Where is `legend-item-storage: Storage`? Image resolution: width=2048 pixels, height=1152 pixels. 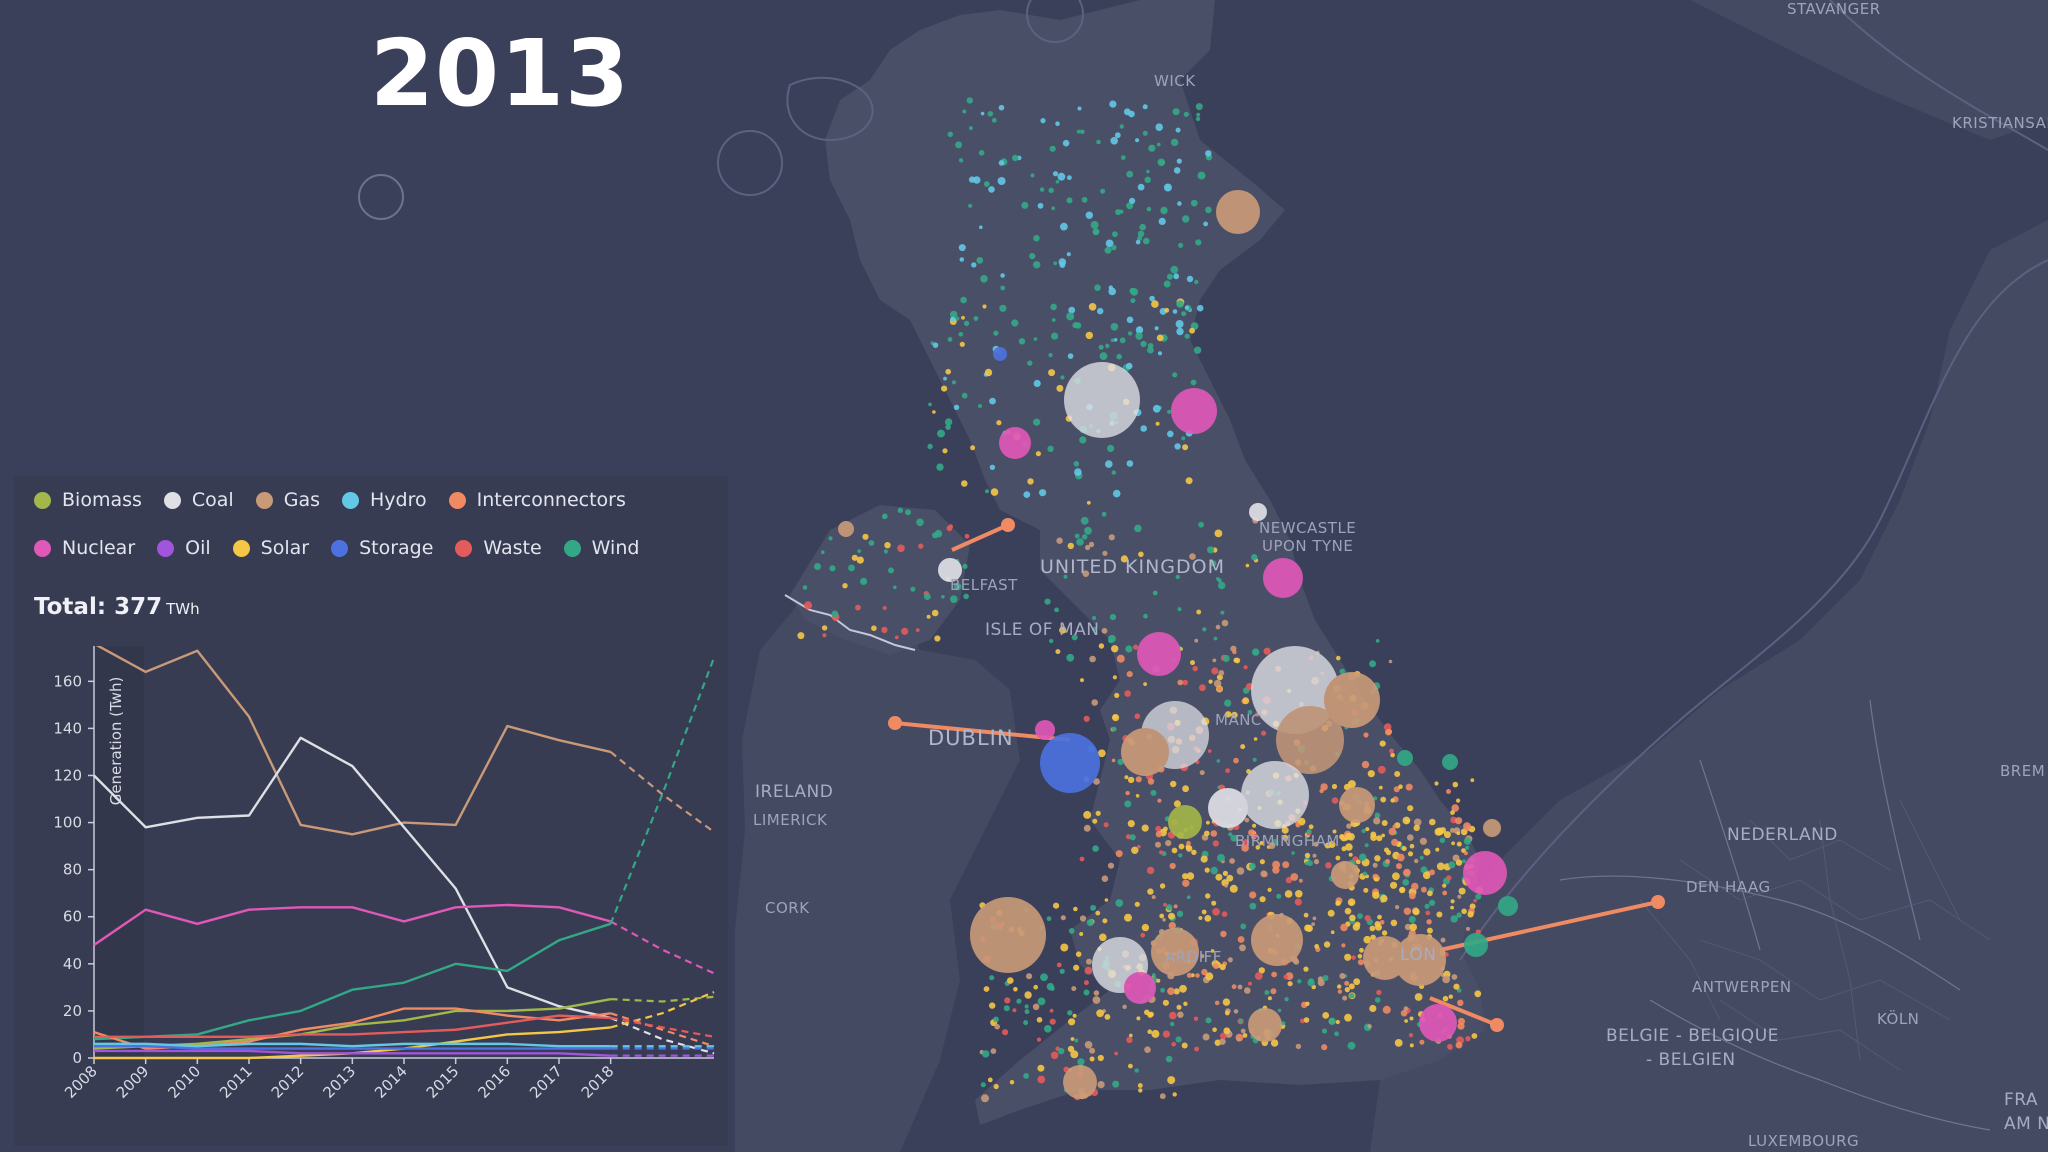 legend-item-storage: Storage is located at coordinates (382, 548).